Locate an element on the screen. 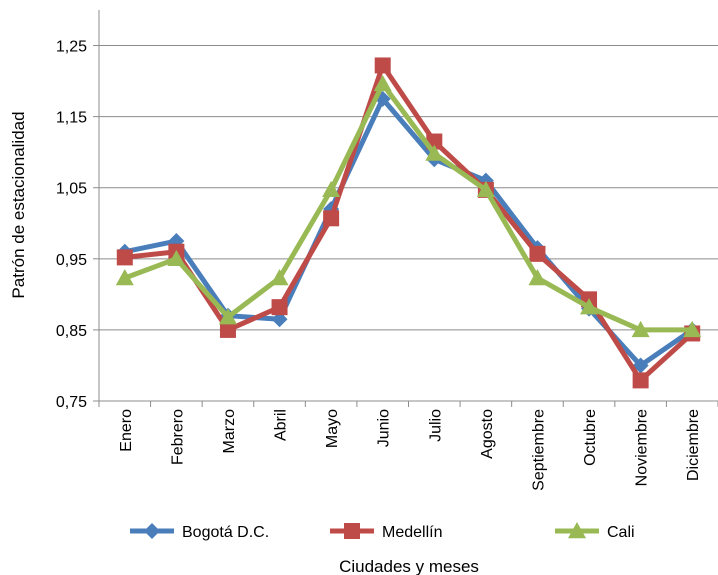 Image resolution: width=718 pixels, height=575 pixels. x-tick-label: Enero is located at coordinates (126, 430).